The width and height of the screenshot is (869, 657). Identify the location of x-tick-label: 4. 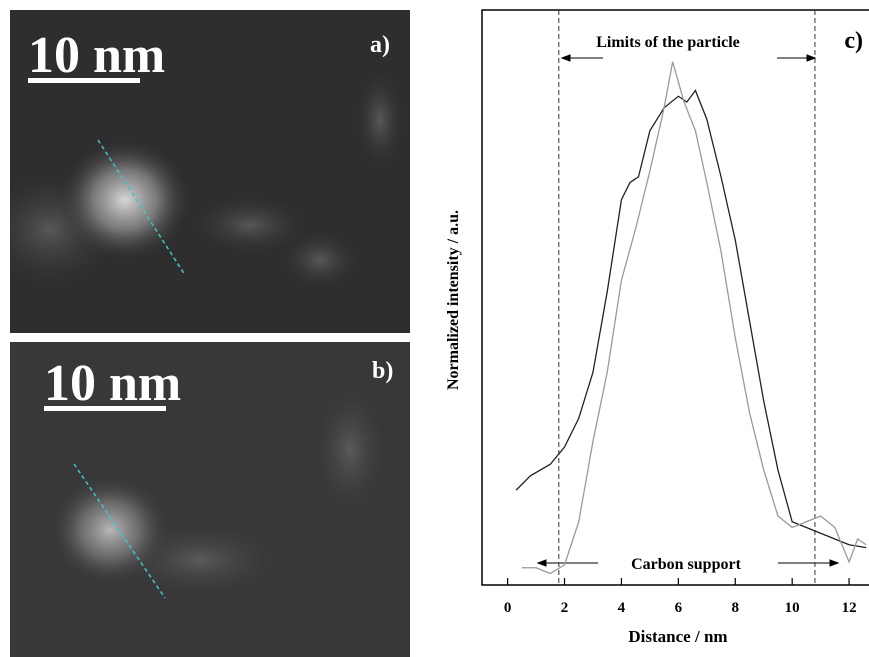
(622, 608).